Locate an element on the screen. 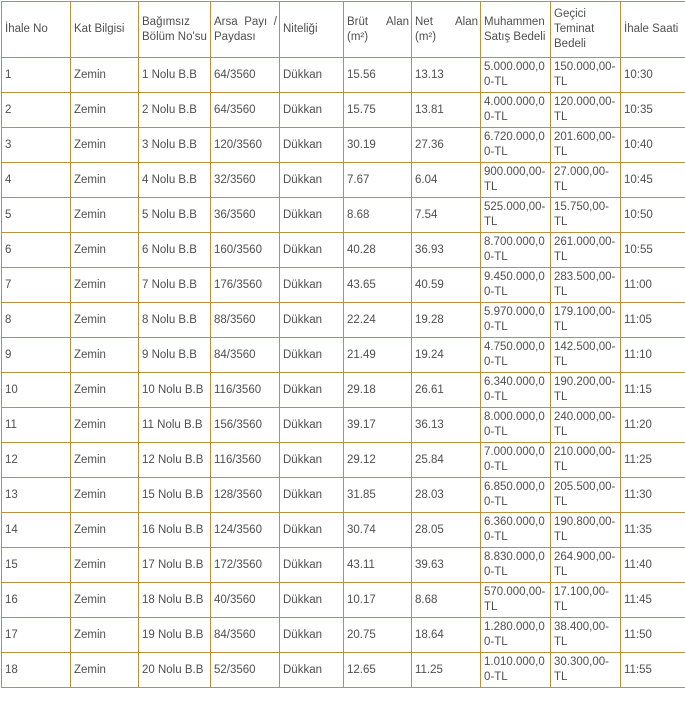 This screenshot has width=685, height=715. cell-brut-alan: 43.65 is located at coordinates (377, 285).